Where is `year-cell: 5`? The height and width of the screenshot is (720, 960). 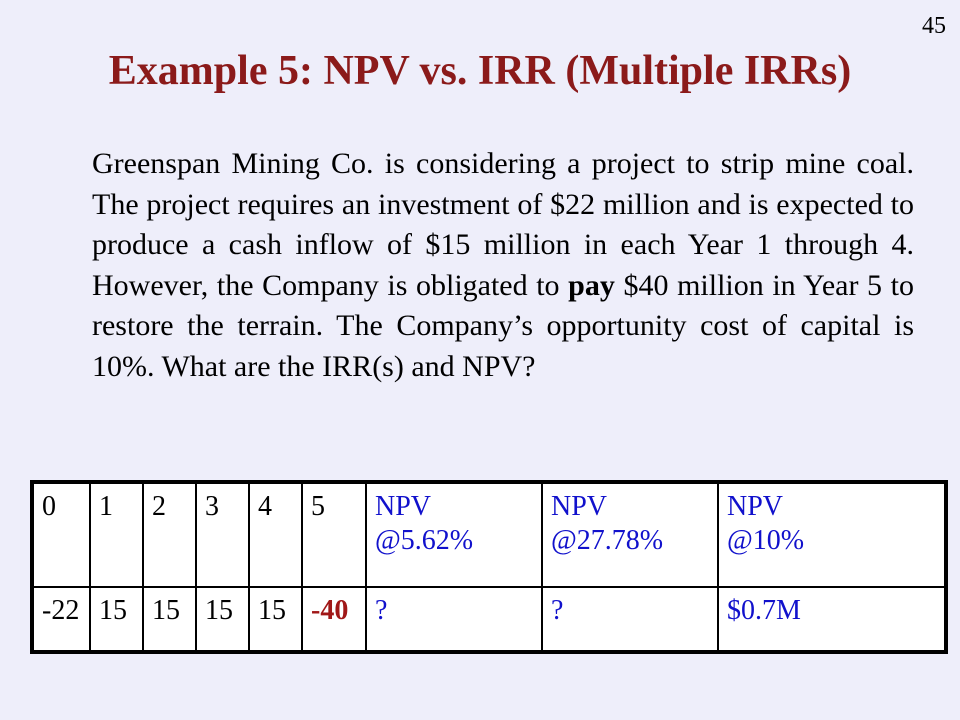 year-cell: 5 is located at coordinates (334, 534).